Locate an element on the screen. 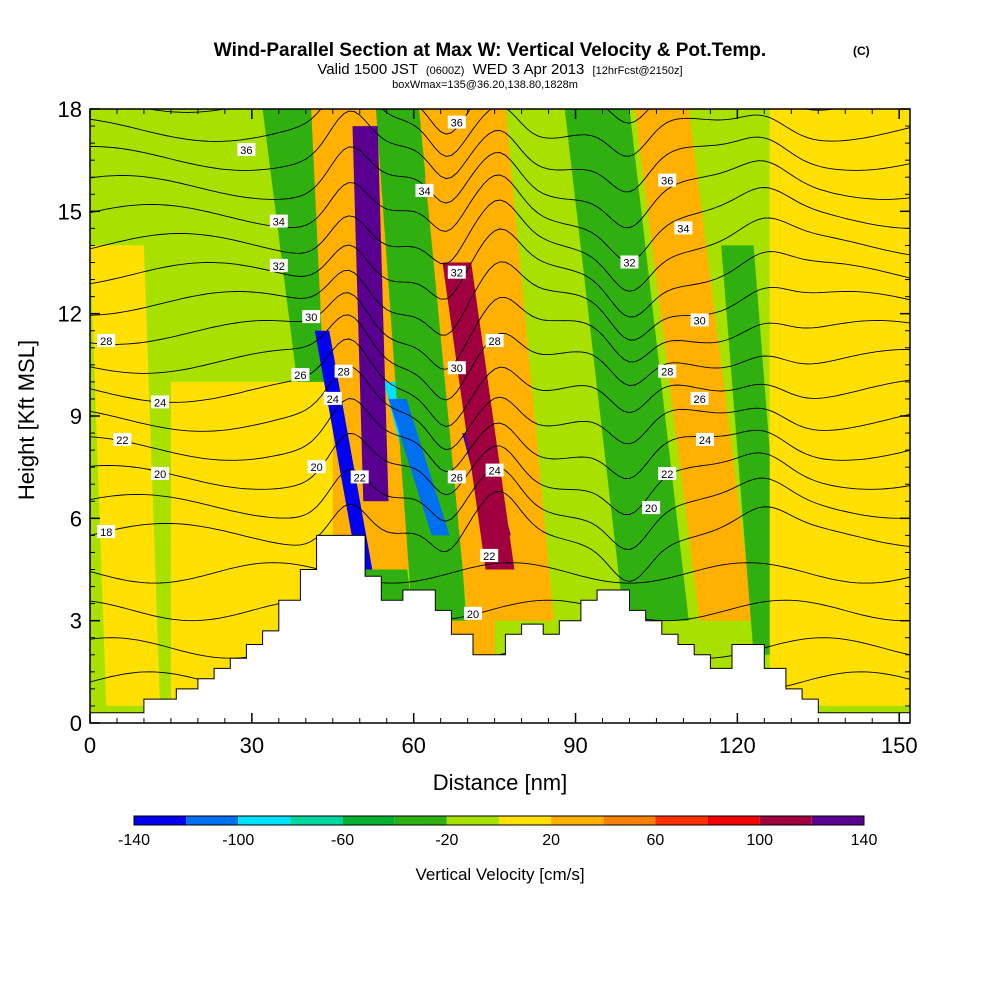 This screenshot has width=1000, height=1000. subtitle-date: WED 3 Apr 2013 is located at coordinates (529, 69).